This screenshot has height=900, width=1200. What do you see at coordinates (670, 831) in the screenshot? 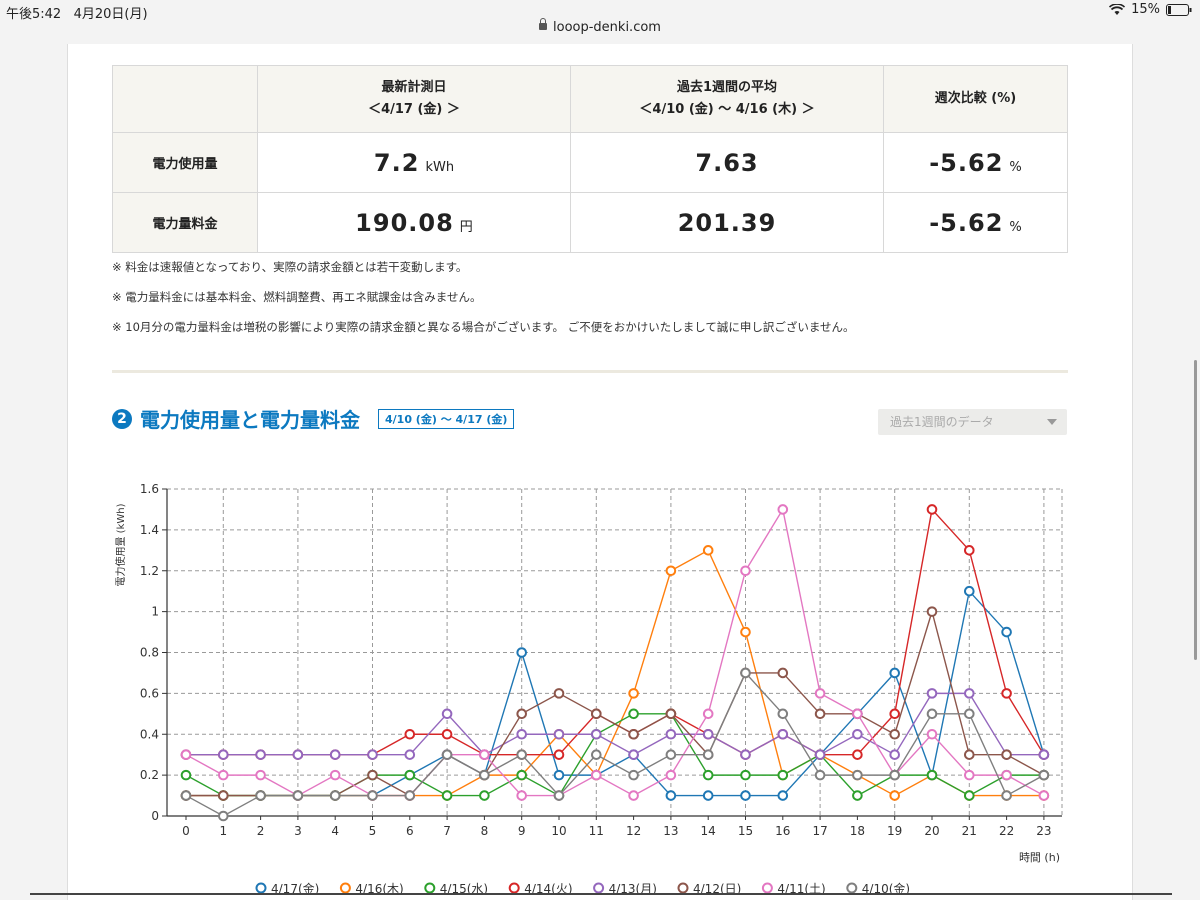
I see `x-tick-label: 13` at bounding box center [670, 831].